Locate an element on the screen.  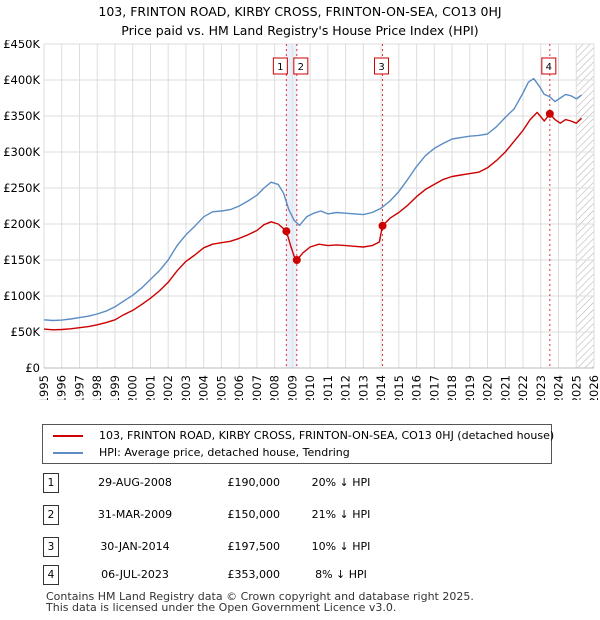
transaction-label: 3 is located at coordinates (381, 67).